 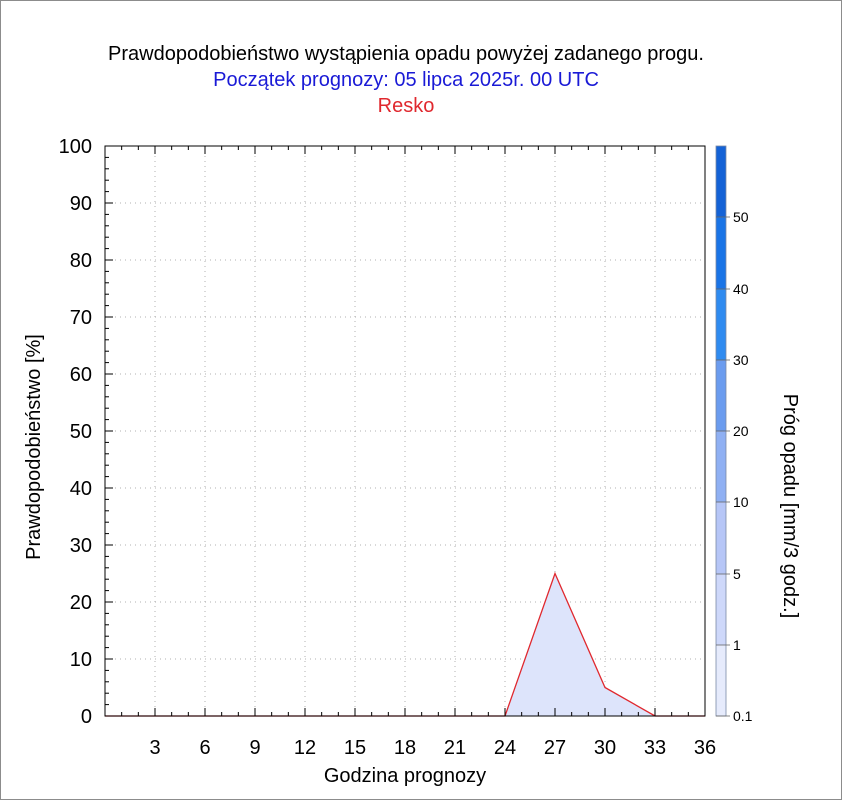 What do you see at coordinates (741, 431) in the screenshot?
I see `colorbar-tick-label: 20` at bounding box center [741, 431].